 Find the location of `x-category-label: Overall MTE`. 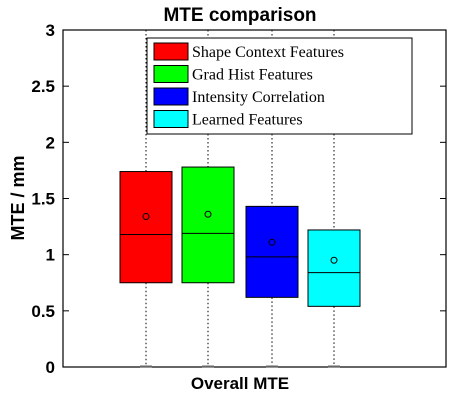

x-category-label: Overall MTE is located at coordinates (240, 383).